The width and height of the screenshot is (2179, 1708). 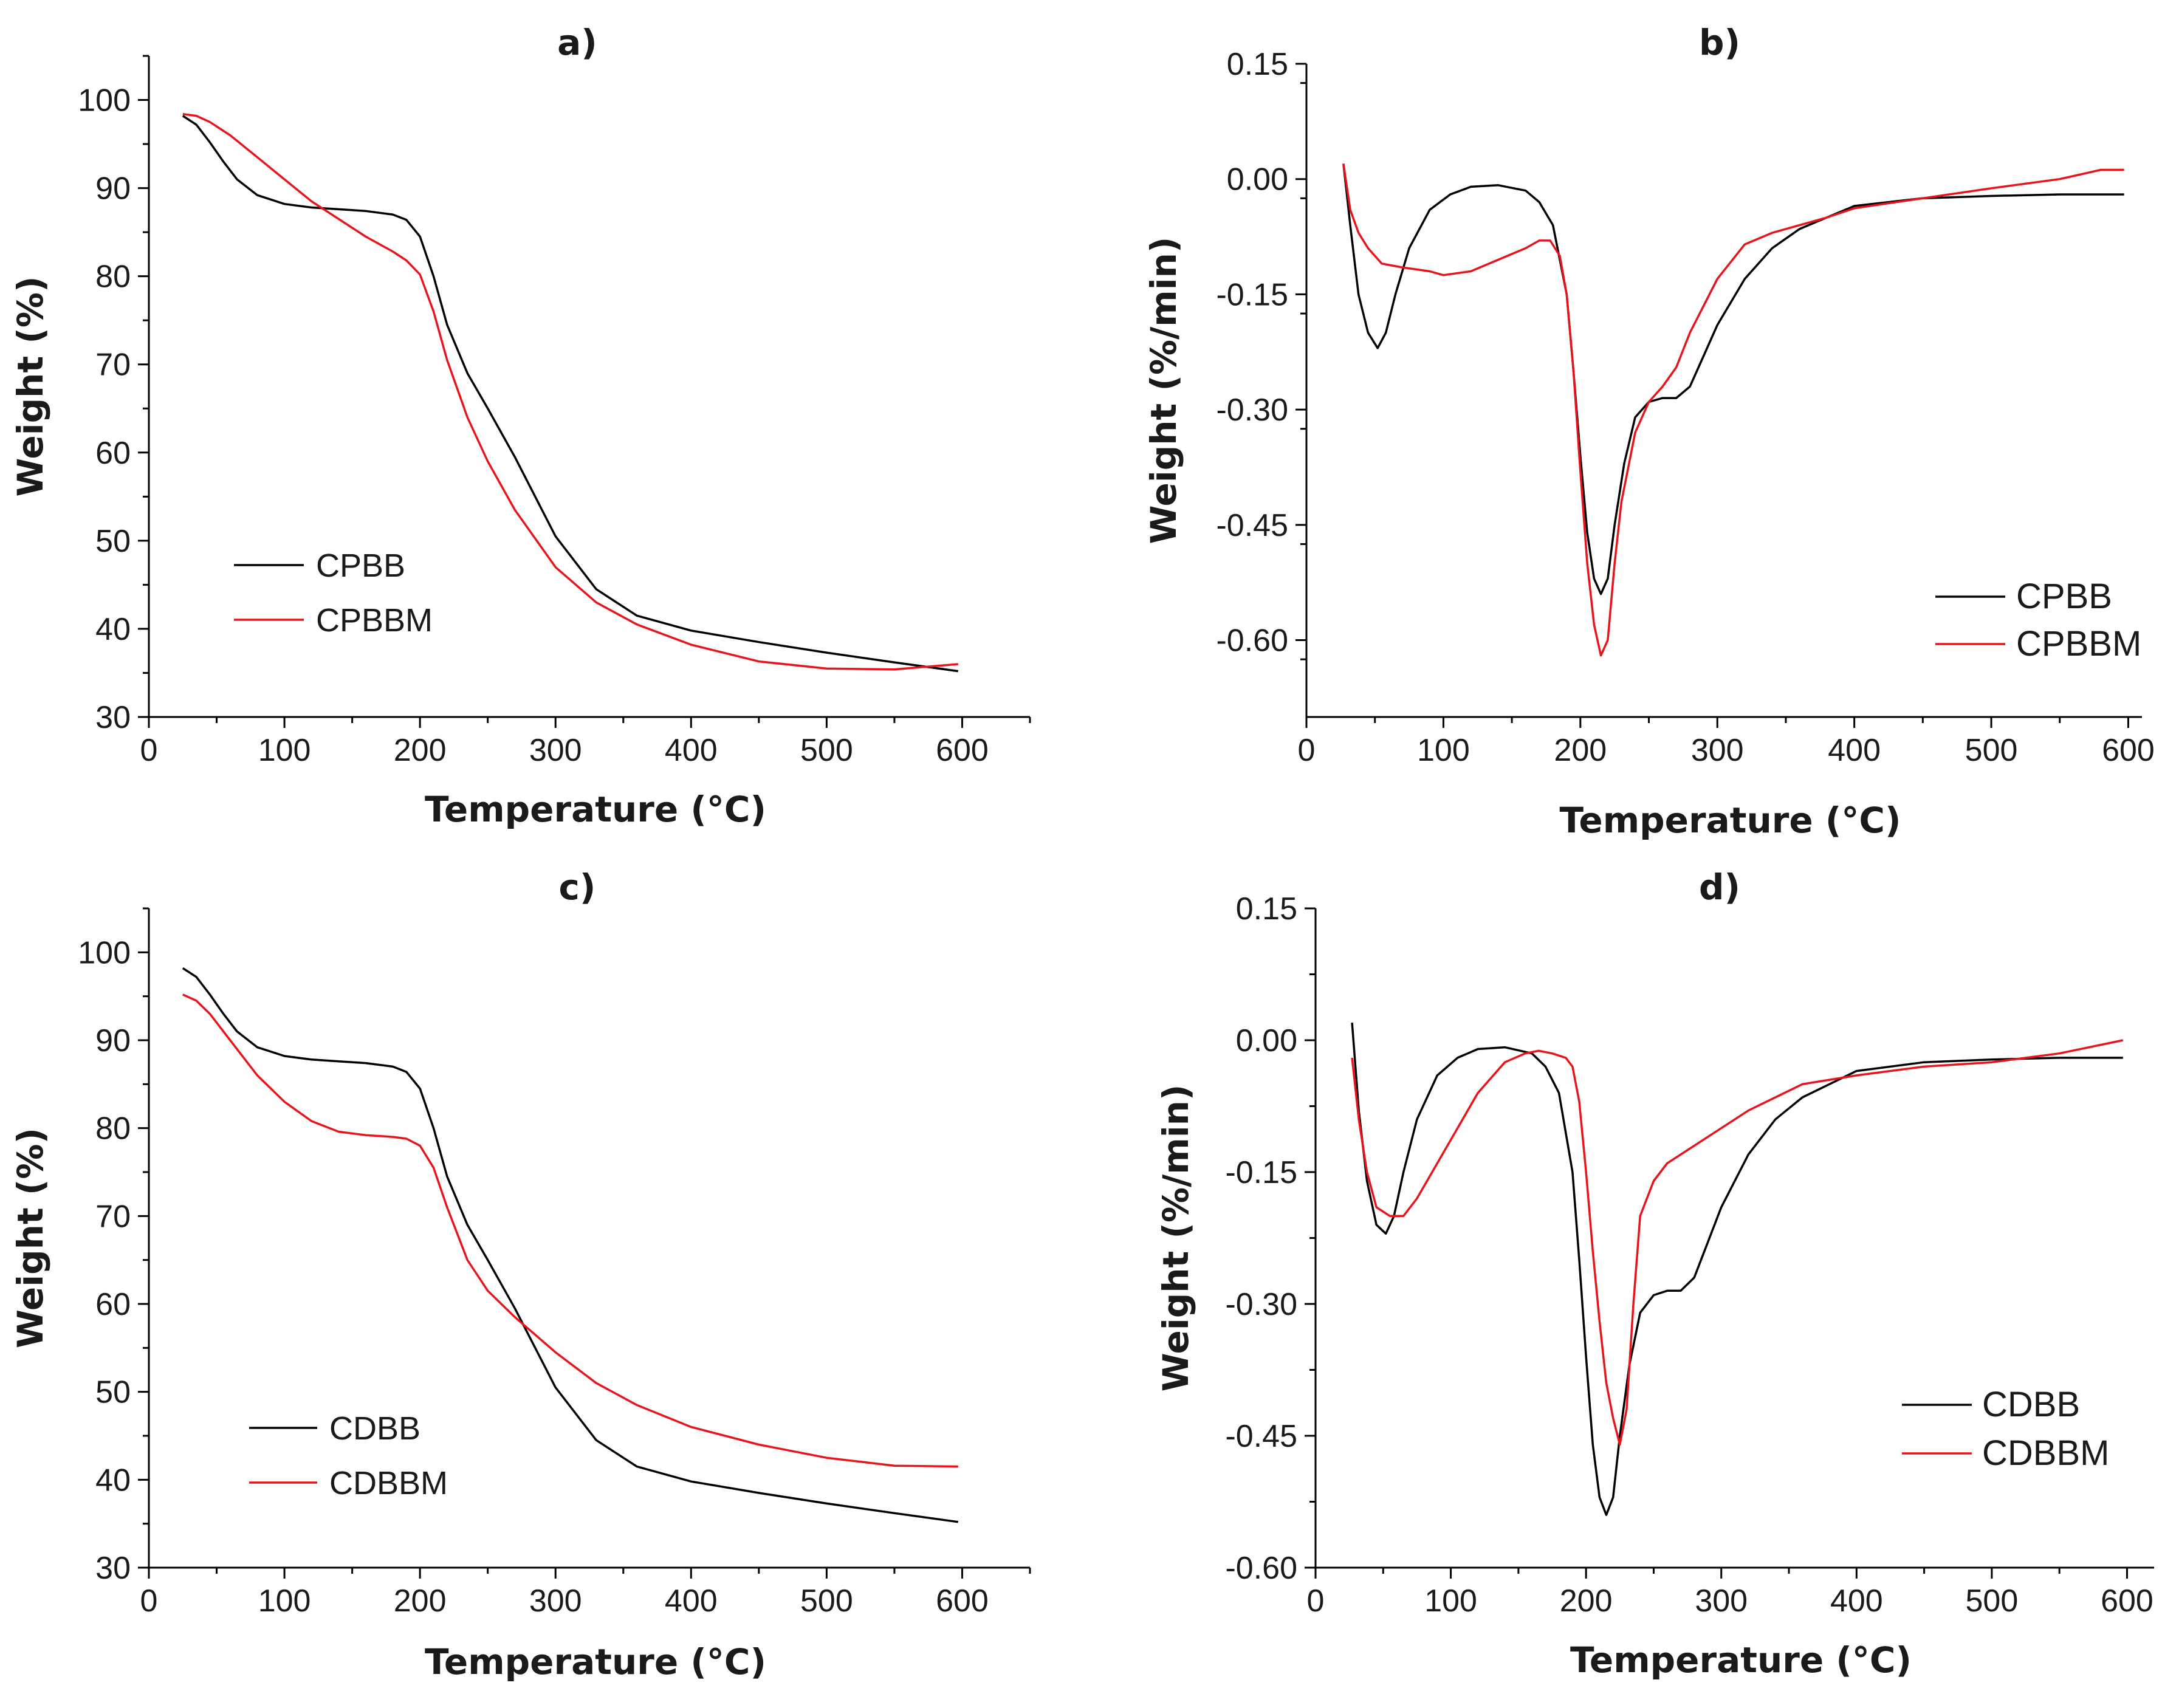 What do you see at coordinates (1720, 887) in the screenshot?
I see `panel-title: d)` at bounding box center [1720, 887].